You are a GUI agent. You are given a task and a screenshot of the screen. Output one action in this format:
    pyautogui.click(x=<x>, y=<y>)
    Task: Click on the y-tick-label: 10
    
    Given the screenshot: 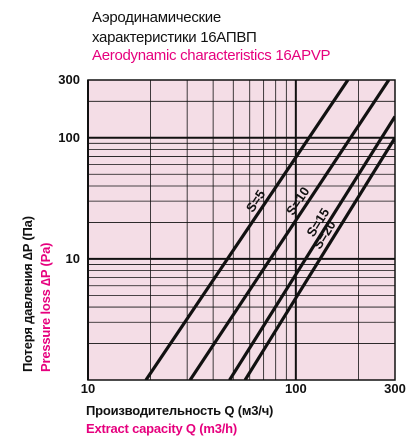 What is the action you would take?
    pyautogui.click(x=73, y=258)
    